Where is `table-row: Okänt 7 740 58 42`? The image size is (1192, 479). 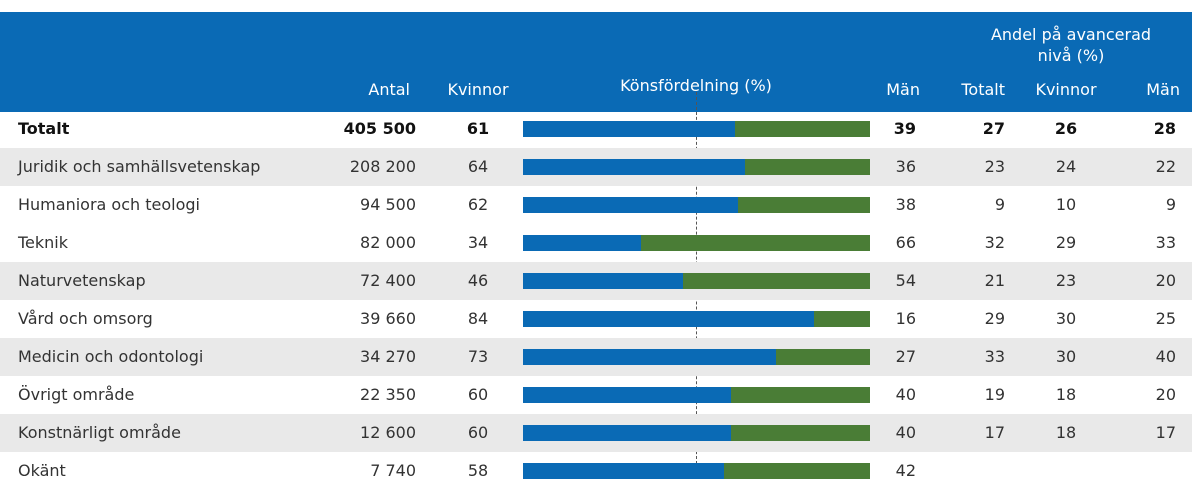
table-row: Okänt 7 740 58 42 is located at coordinates (596, 465).